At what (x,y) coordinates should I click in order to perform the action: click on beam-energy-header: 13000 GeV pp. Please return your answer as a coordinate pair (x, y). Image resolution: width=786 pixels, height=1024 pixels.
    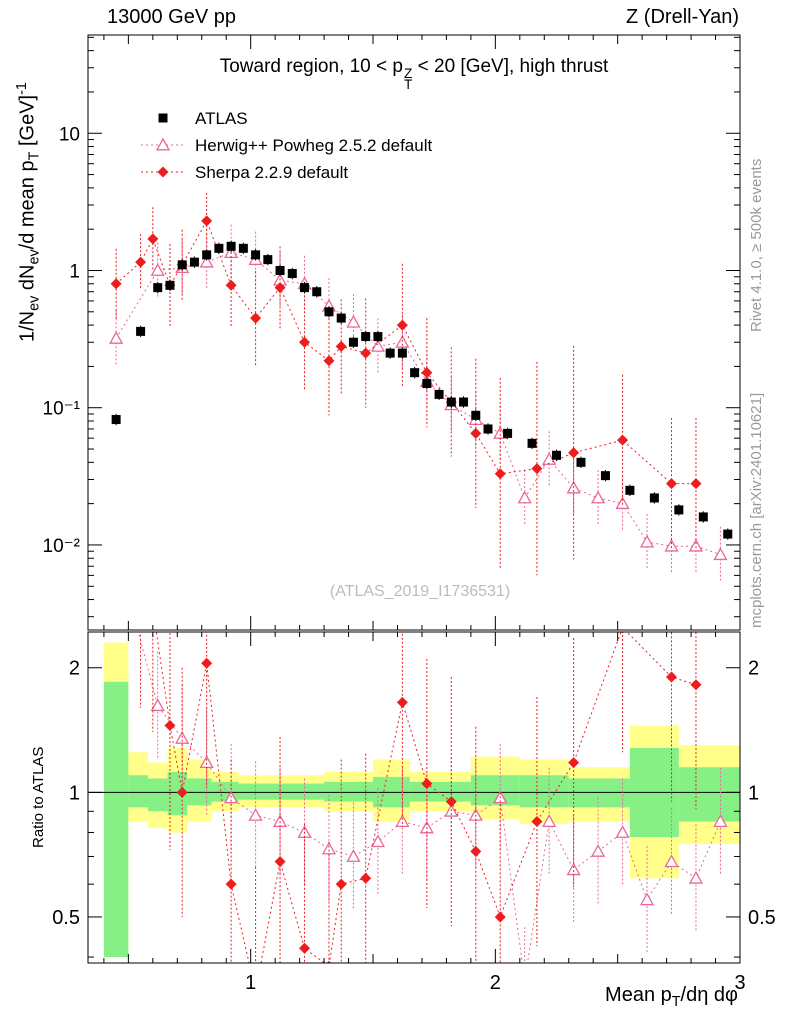
    Looking at the image, I should click on (171, 17).